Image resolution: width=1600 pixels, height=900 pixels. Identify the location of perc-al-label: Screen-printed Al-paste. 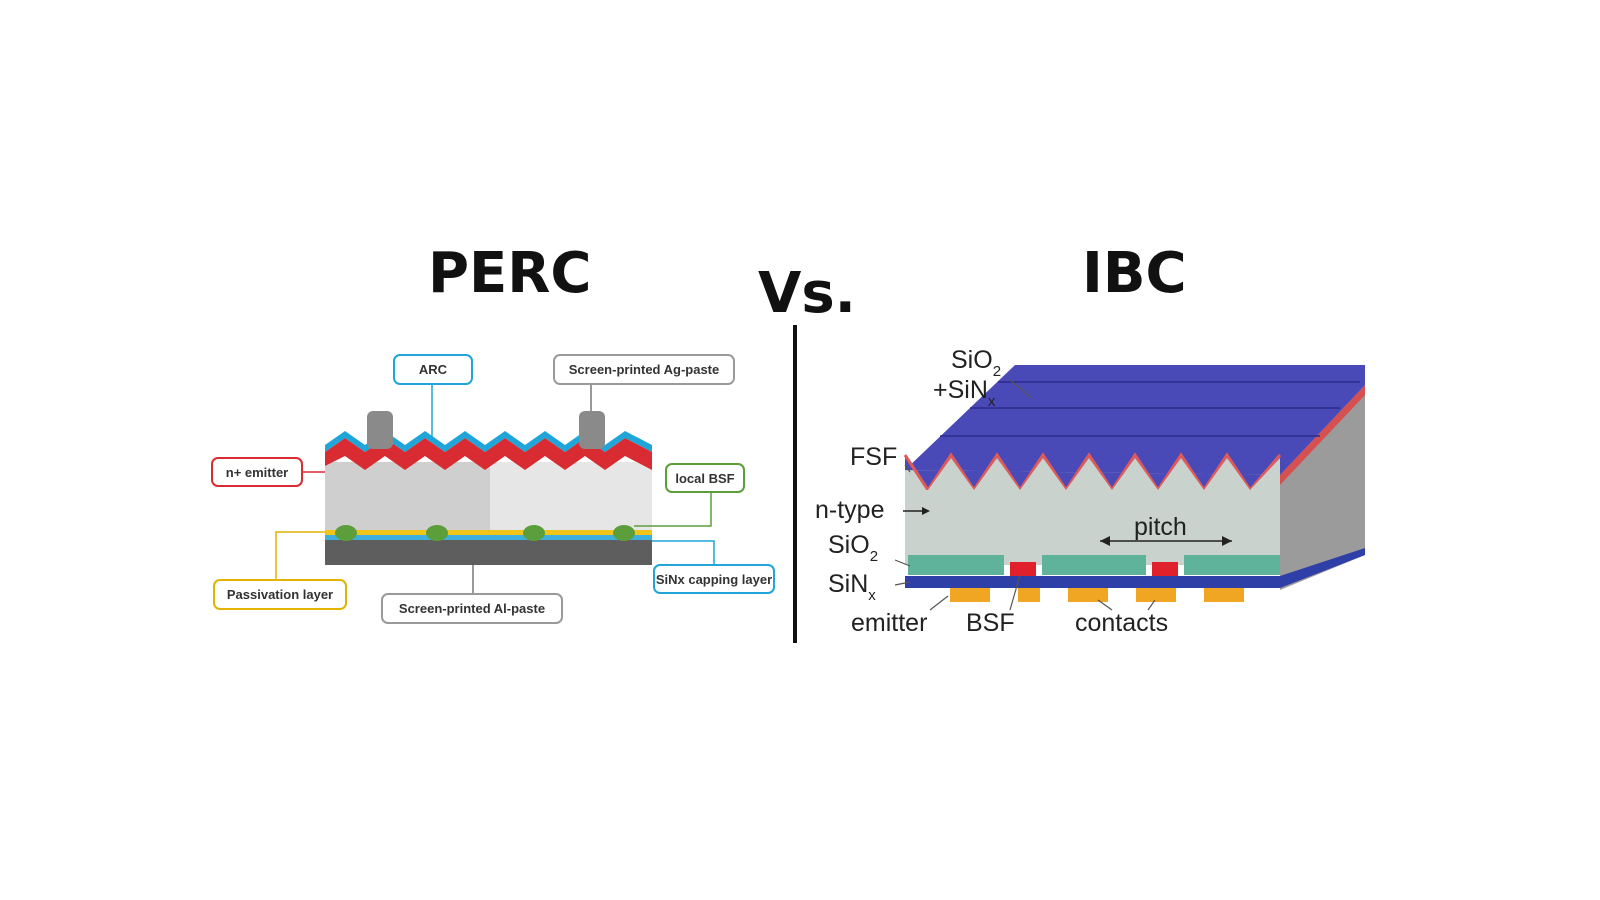
(472, 608).